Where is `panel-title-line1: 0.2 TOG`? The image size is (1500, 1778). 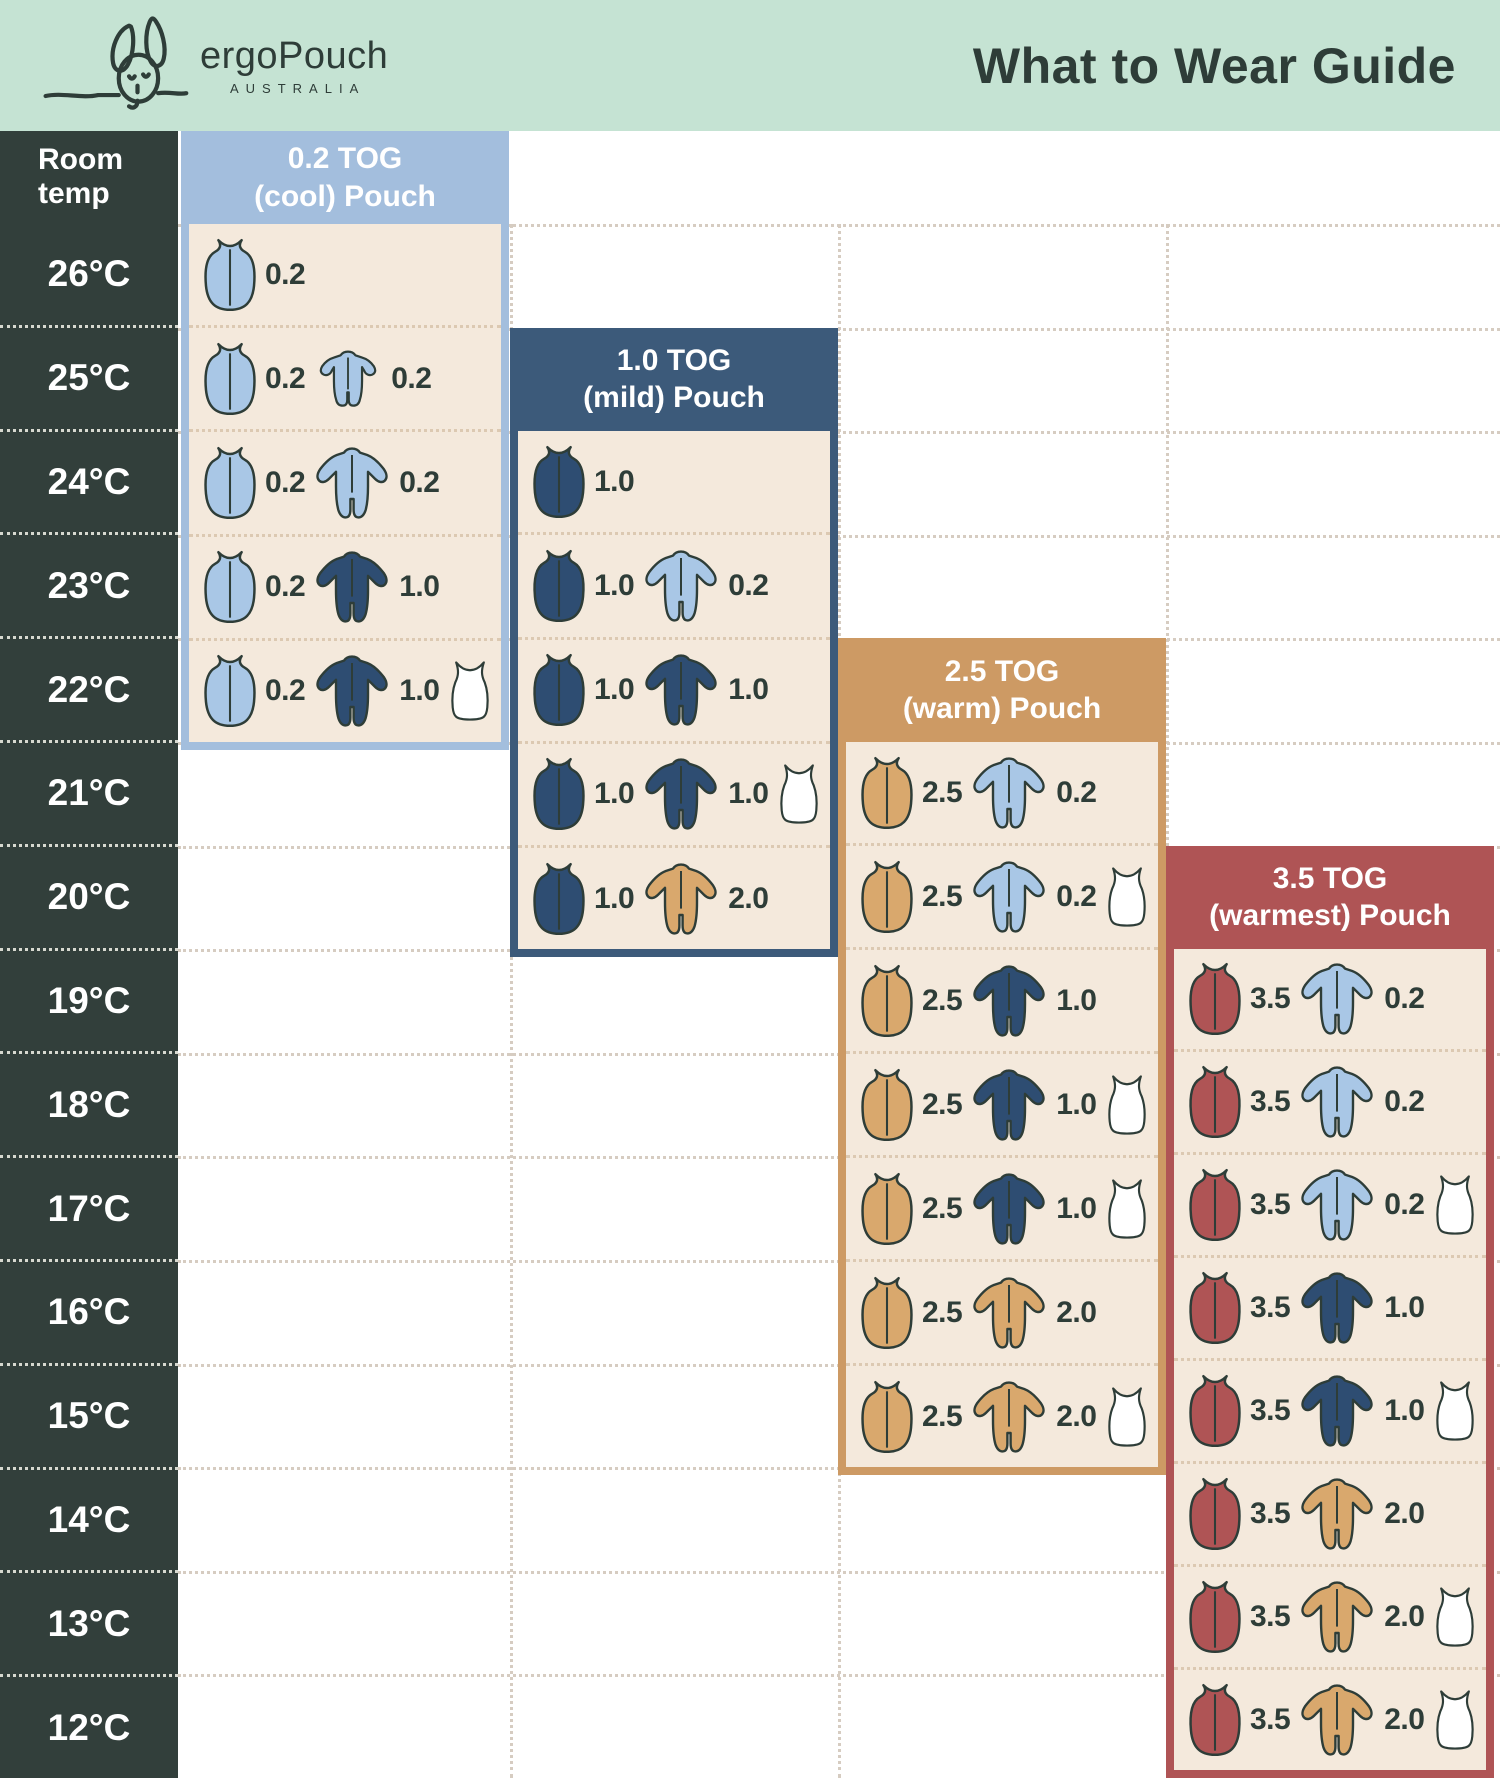 panel-title-line1: 0.2 TOG is located at coordinates (345, 158).